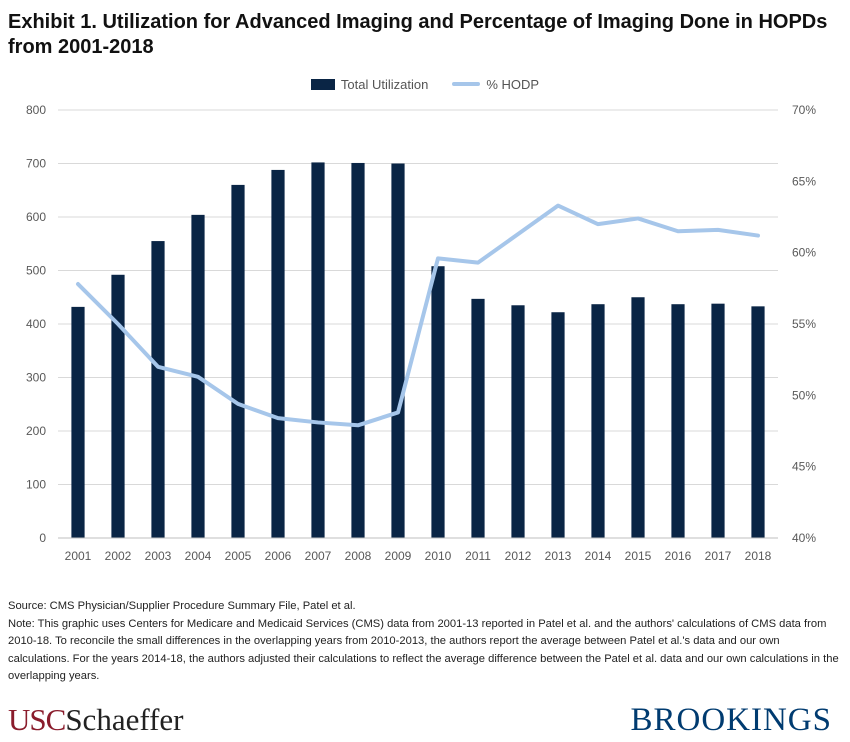 The height and width of the screenshot is (742, 850). Describe the element at coordinates (36, 110) in the screenshot. I see `y-left-tick-label: 800` at that location.